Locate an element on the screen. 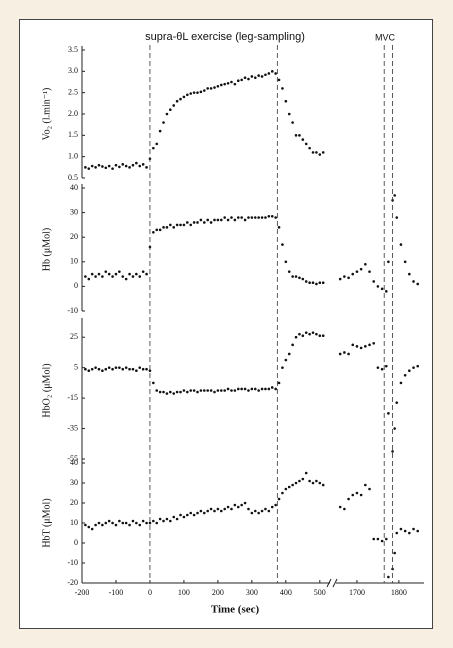 The height and width of the screenshot is (648, 453). y-tick-label: 0 is located at coordinates (76, 285).